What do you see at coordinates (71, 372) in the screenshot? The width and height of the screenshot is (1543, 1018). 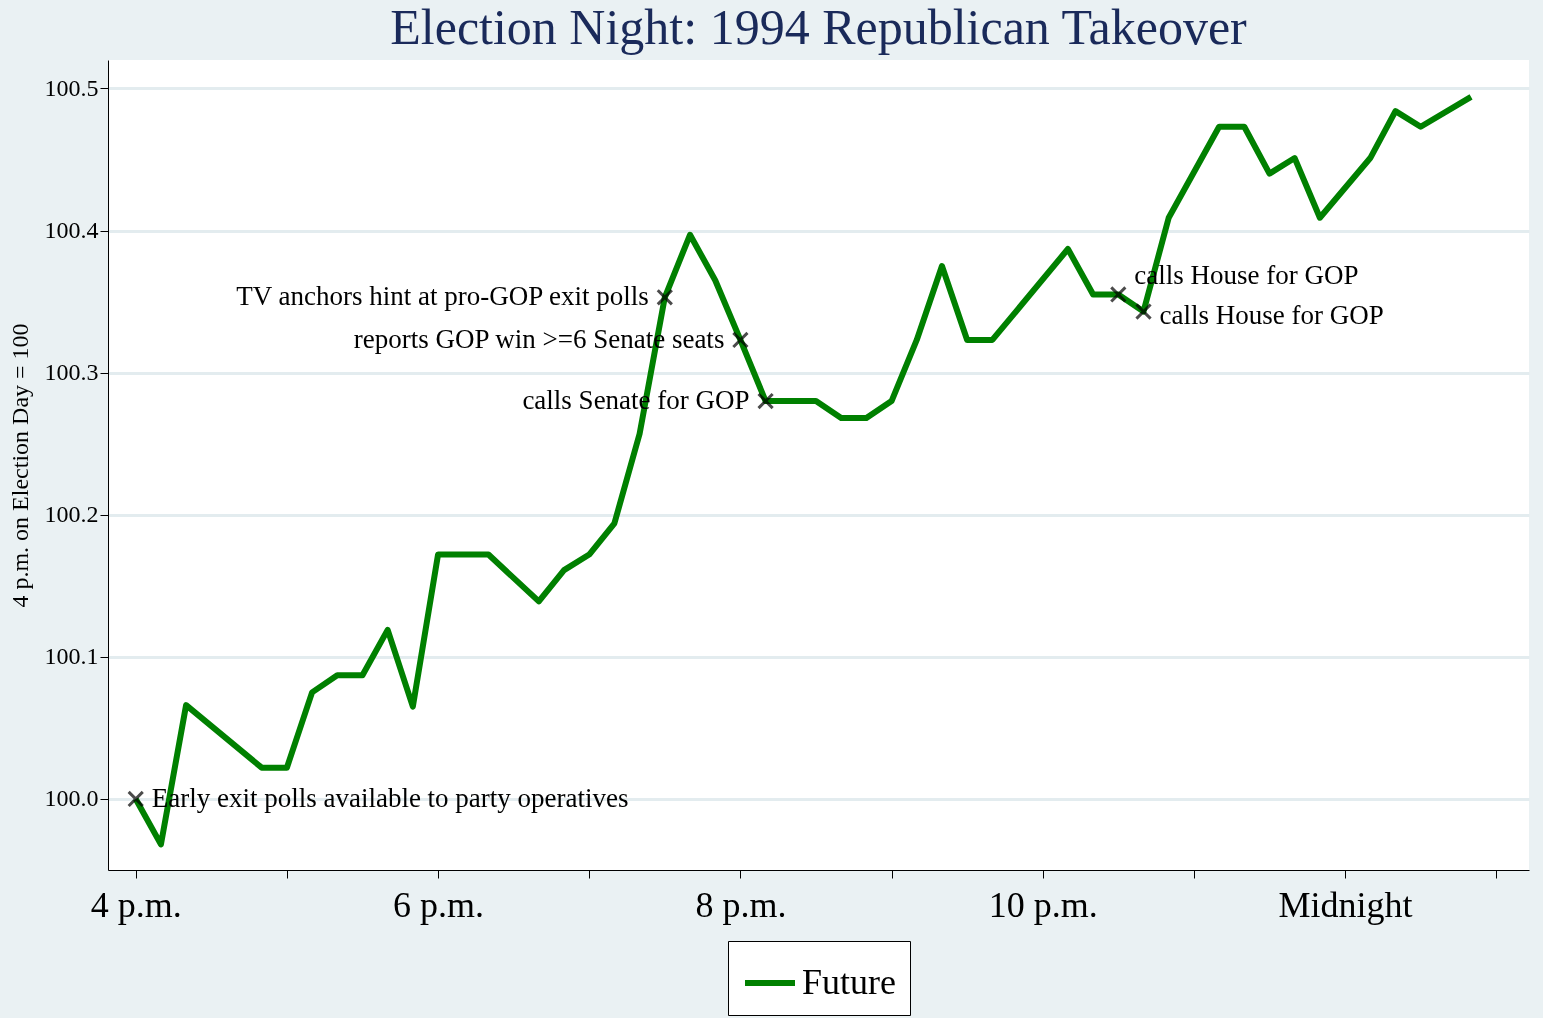 I see `y-tick-label: 100.3` at bounding box center [71, 372].